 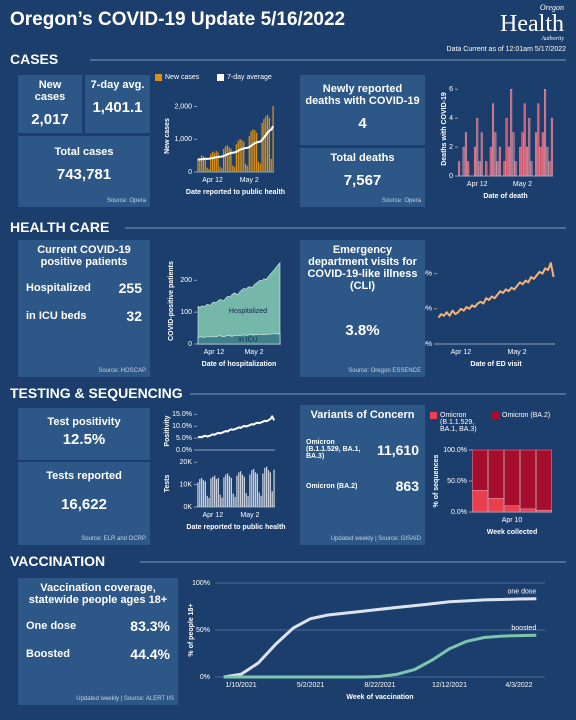 I want to click on row-label: Hospitalized, so click(x=58, y=288).